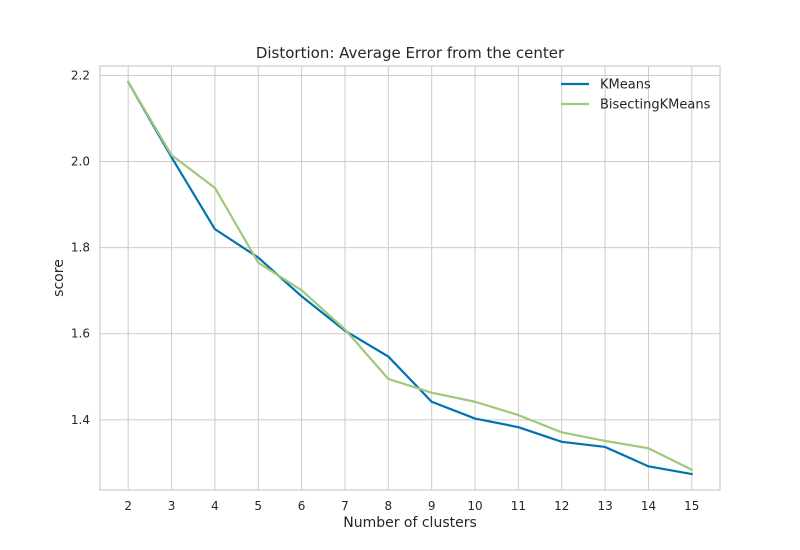  What do you see at coordinates (258, 506) in the screenshot?
I see `x-tick-label: 5` at bounding box center [258, 506].